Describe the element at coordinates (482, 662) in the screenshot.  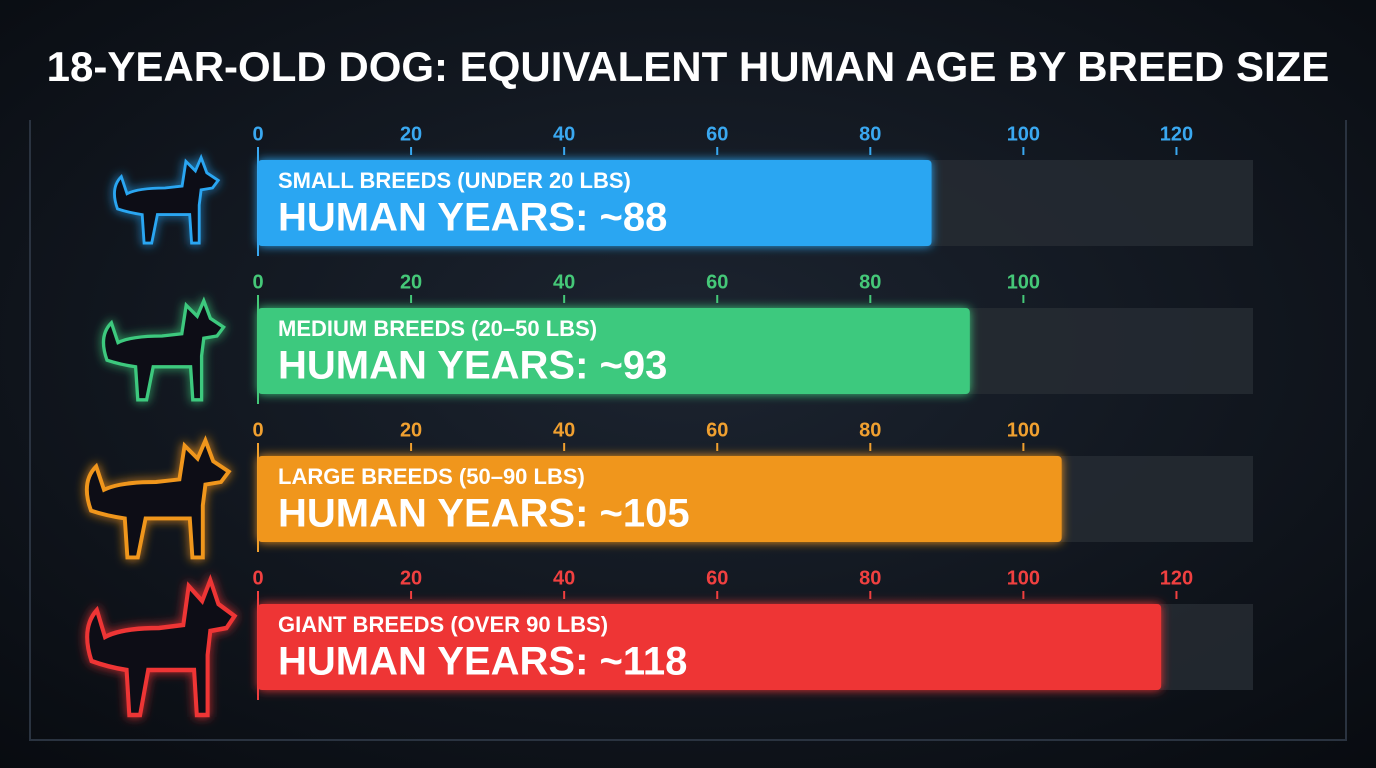
I see `value-label: HUMAN YEARS: ~118` at that location.